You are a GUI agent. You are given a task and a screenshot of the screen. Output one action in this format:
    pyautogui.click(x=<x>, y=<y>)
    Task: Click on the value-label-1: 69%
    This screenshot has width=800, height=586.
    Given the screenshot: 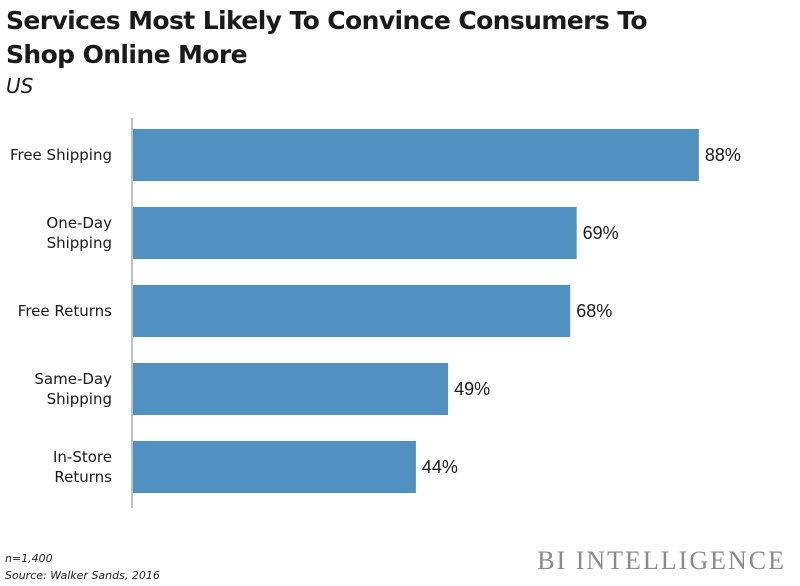 What is the action you would take?
    pyautogui.click(x=601, y=233)
    